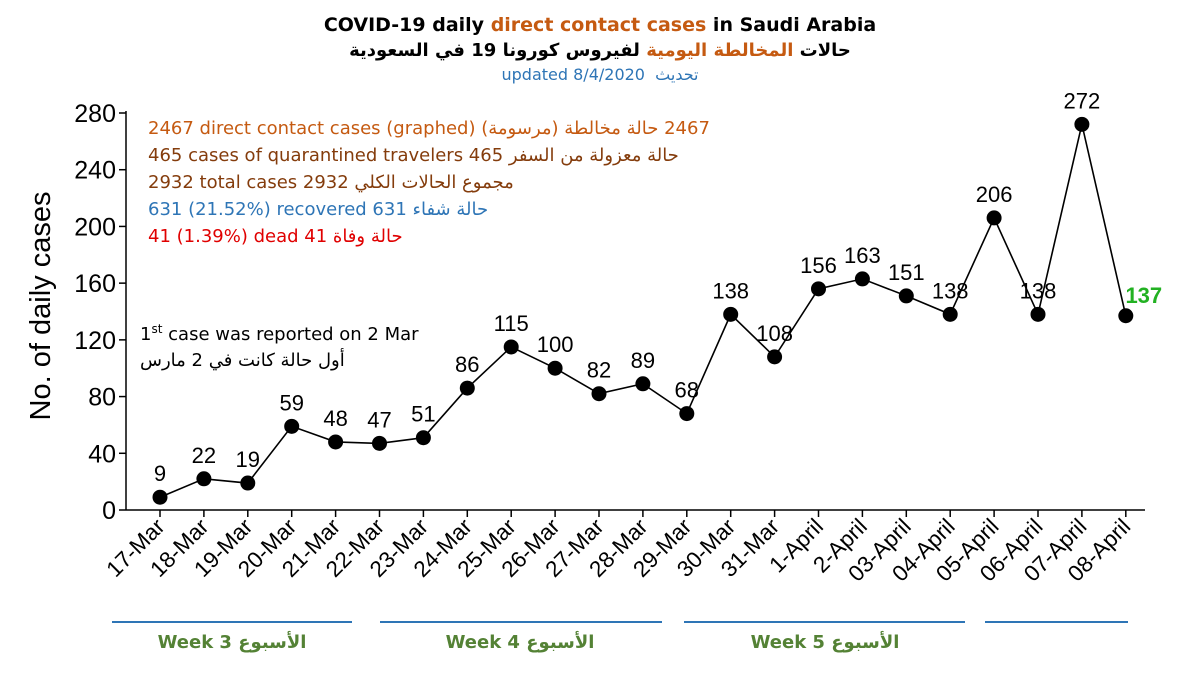  Describe the element at coordinates (774, 333) in the screenshot. I see `data-label: 108` at that location.